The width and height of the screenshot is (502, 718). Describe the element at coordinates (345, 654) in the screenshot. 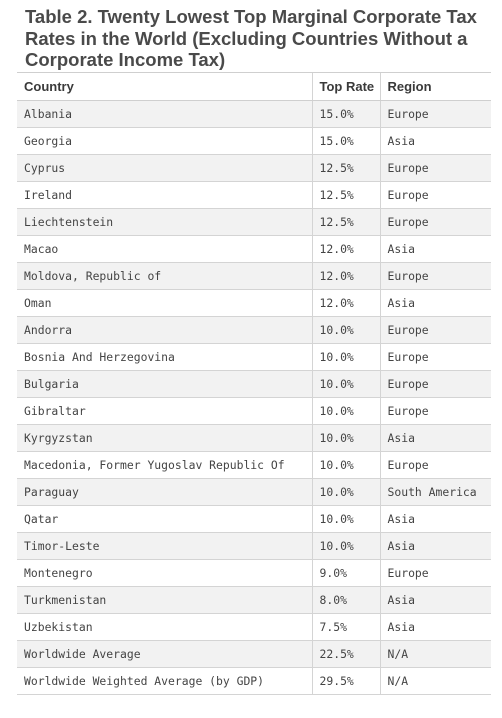

I see `top-rate-cell: 22.5%` at that location.